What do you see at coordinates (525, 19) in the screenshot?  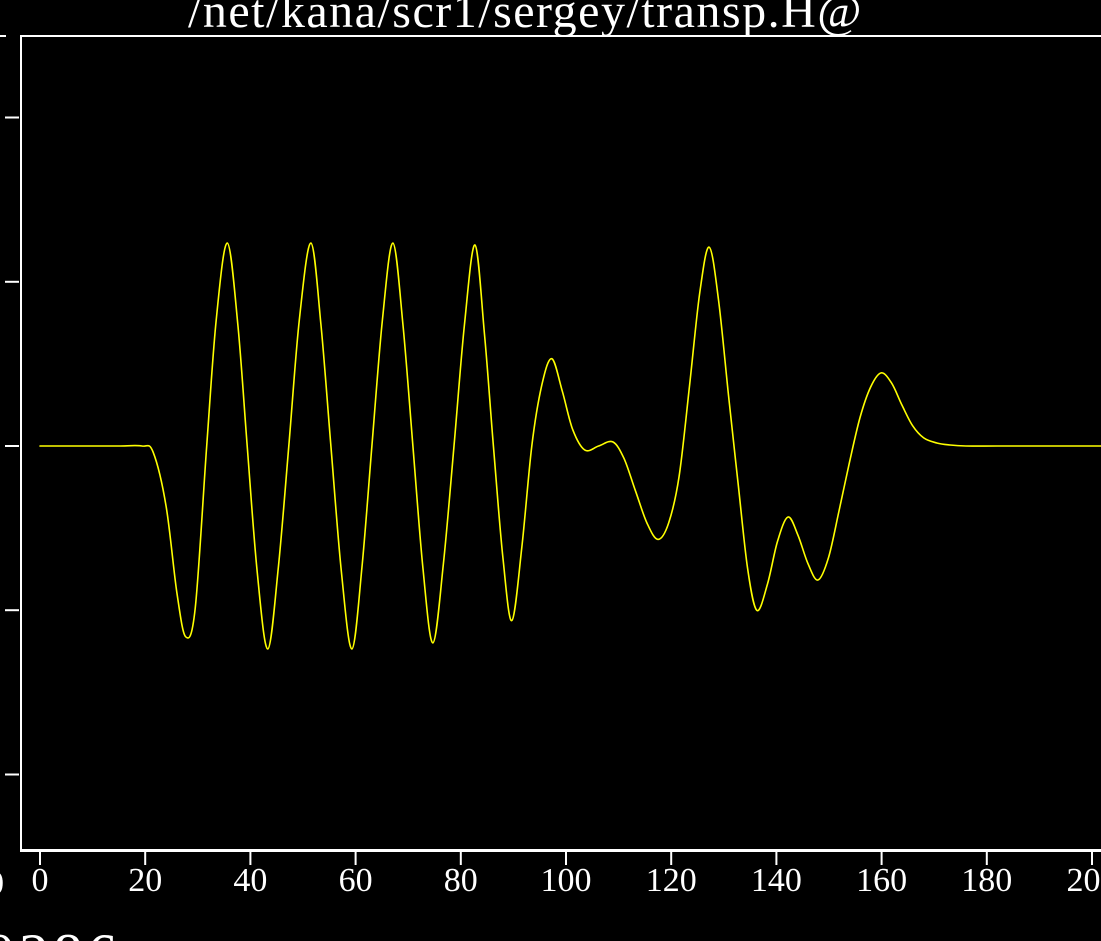 I see `plot-title: /net/kana/scr1/sergey/transp.H@` at bounding box center [525, 19].